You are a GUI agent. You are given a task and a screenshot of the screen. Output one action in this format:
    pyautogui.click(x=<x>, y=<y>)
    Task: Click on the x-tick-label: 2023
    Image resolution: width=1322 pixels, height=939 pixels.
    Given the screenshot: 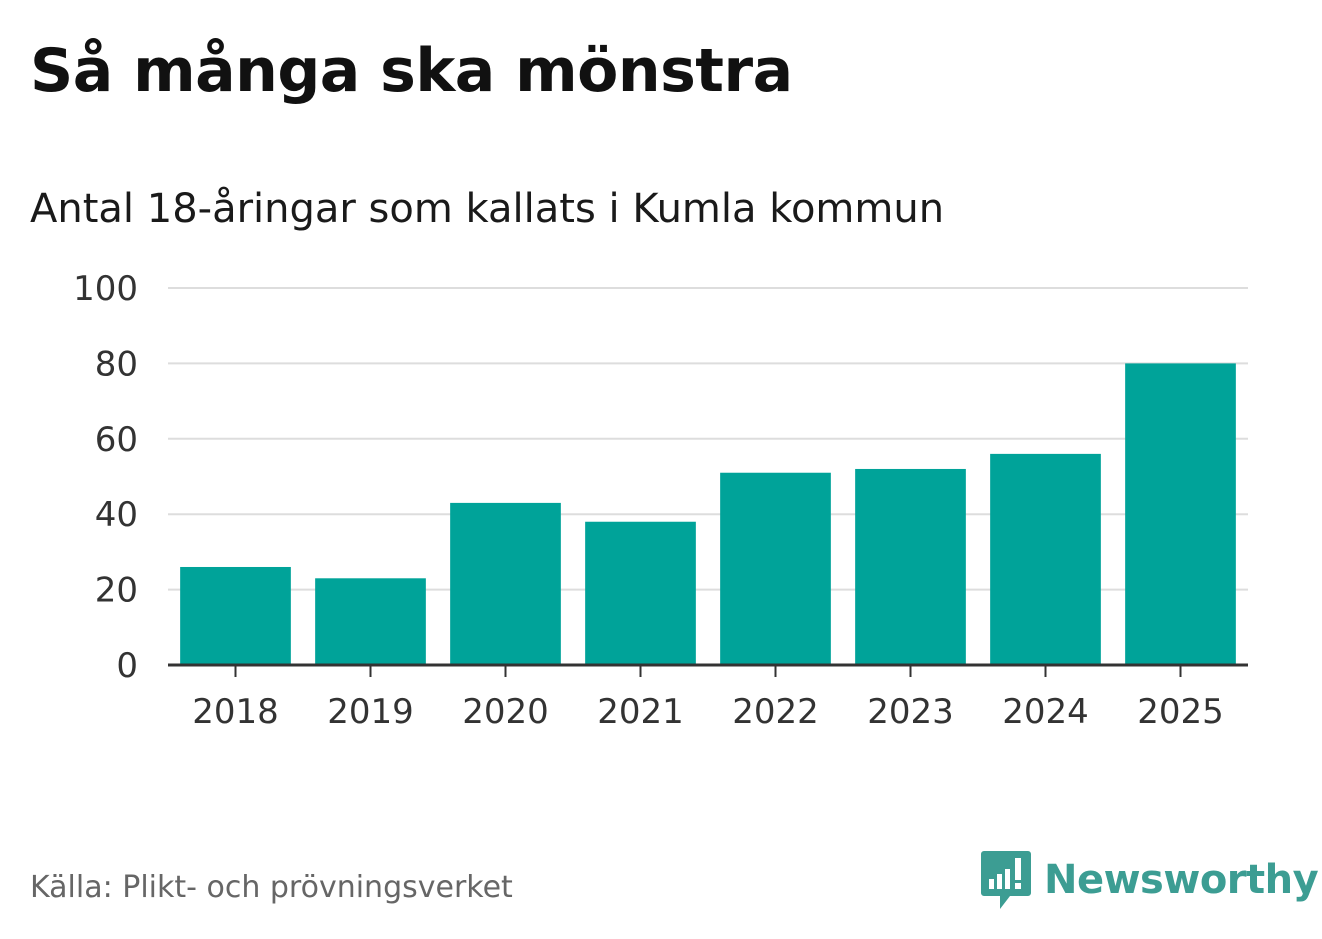 What is the action you would take?
    pyautogui.click(x=910, y=712)
    